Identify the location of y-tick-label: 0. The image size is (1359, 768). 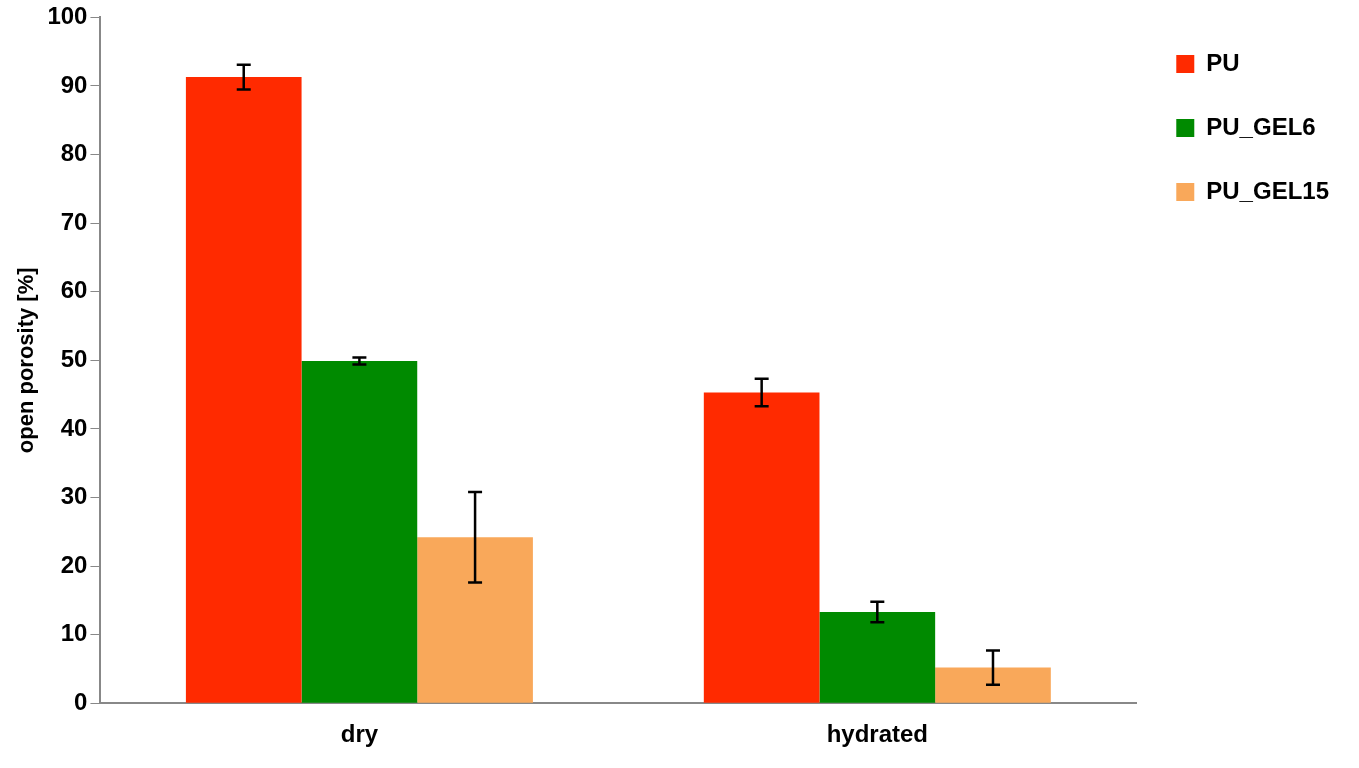
(81, 701).